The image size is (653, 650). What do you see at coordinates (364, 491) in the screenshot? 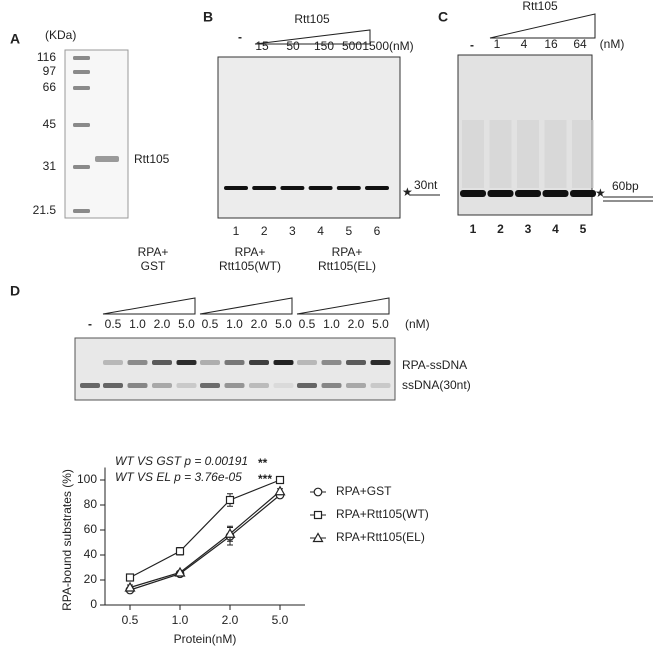
I see `legend-label: RPA+GST` at bounding box center [364, 491].